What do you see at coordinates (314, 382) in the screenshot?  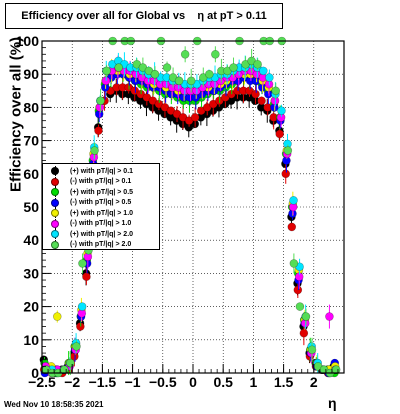 I see `x-tick-label: 2` at bounding box center [314, 382].